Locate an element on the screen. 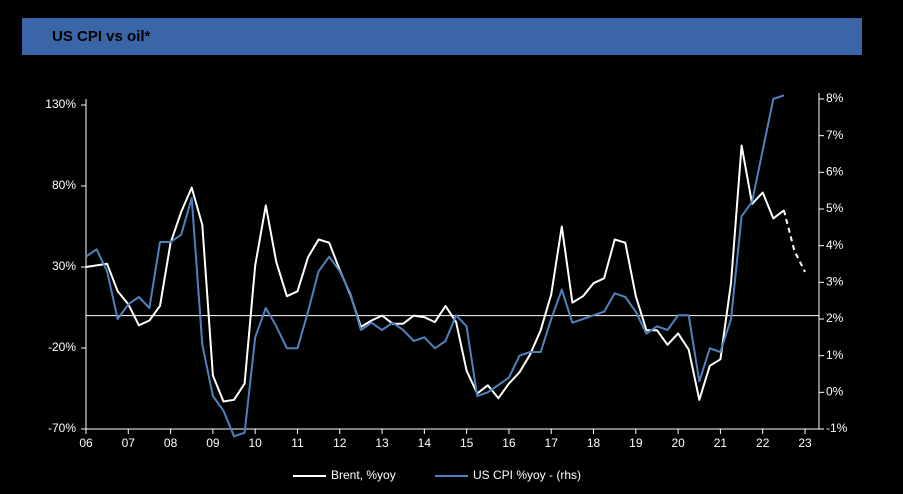  forecast-line is located at coordinates (794, 241).